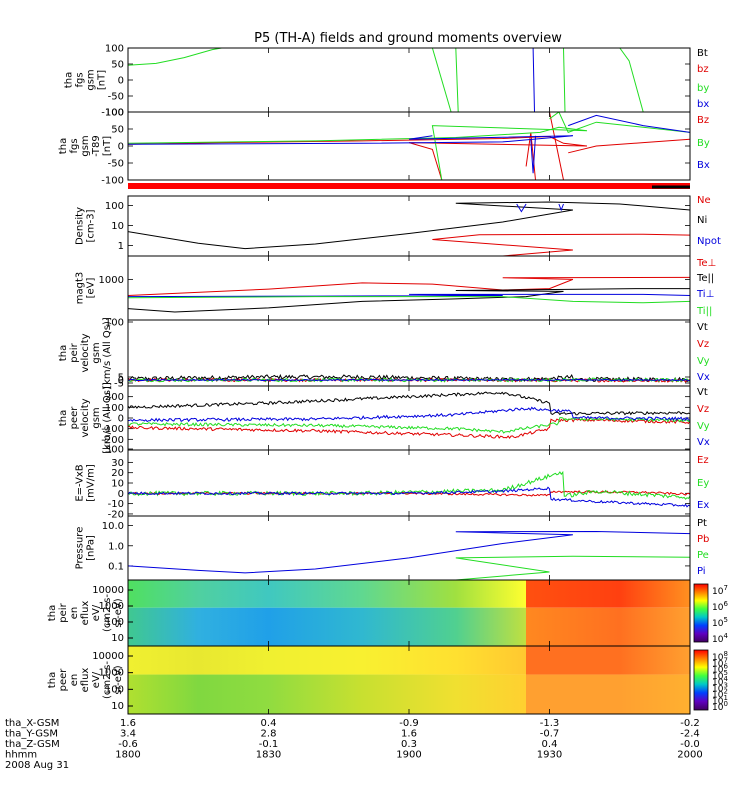 This screenshot has width=750, height=800. I want to click on series-Vx, so click(409, 414).